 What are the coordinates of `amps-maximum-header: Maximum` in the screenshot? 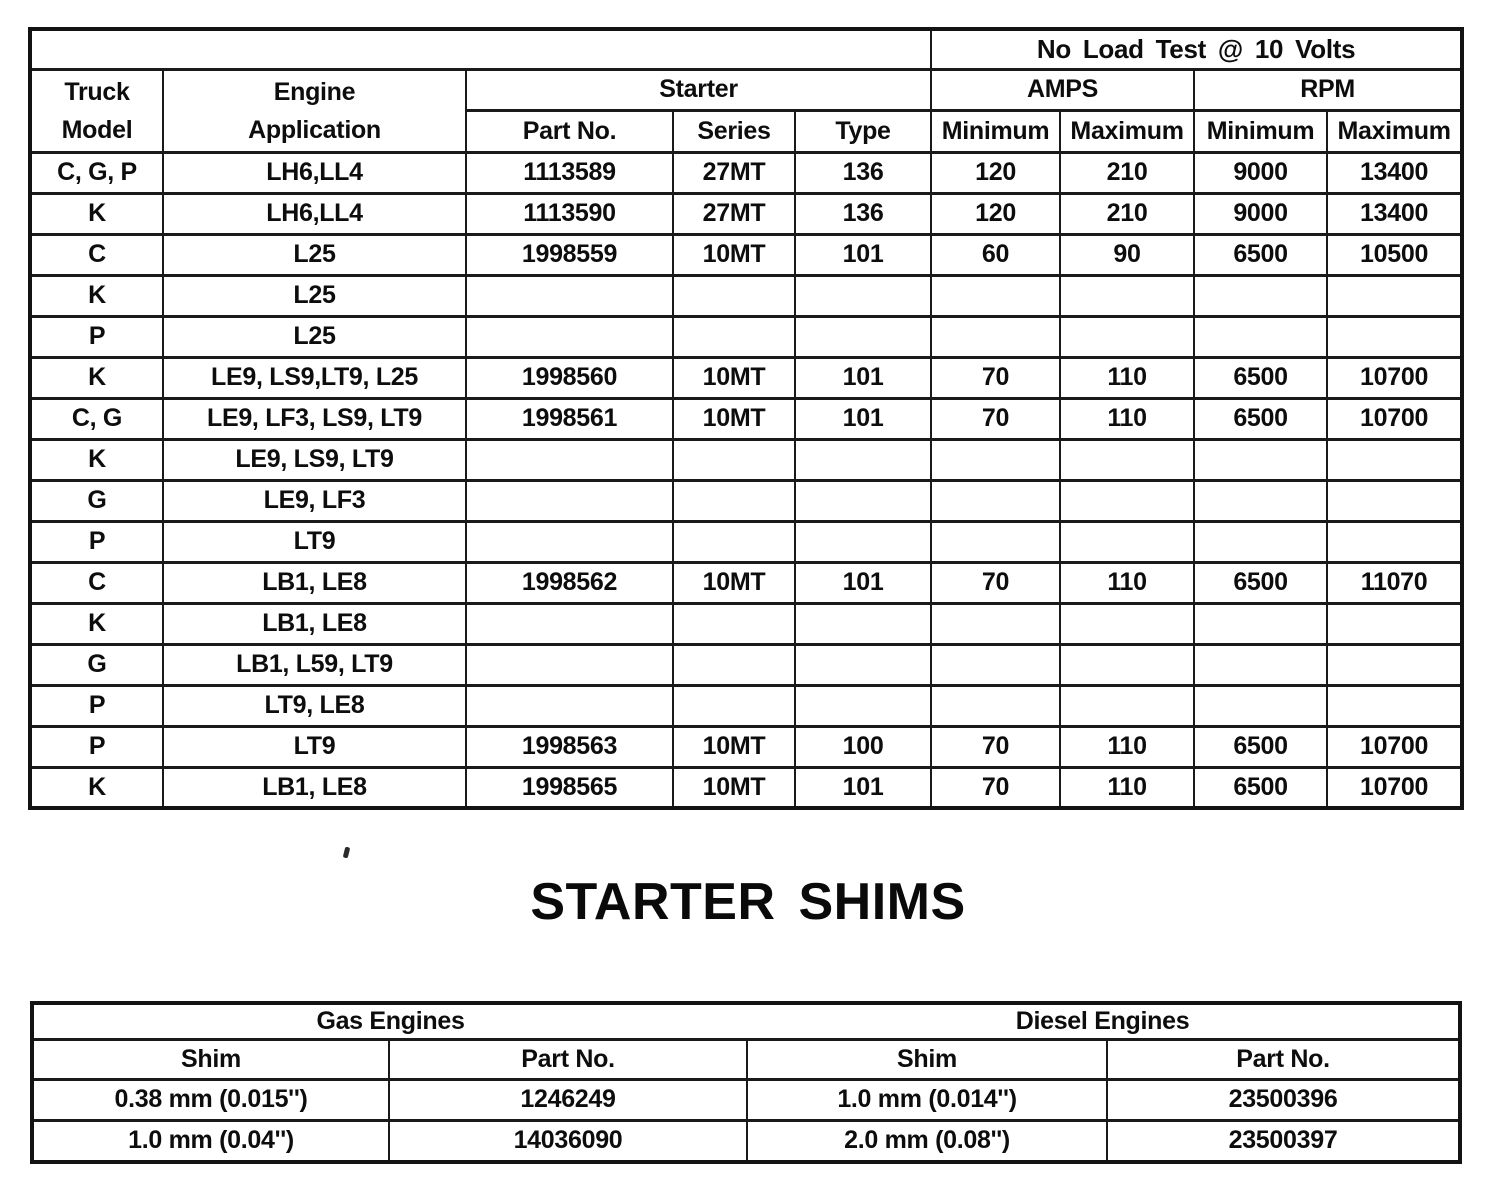 It's located at (1127, 131).